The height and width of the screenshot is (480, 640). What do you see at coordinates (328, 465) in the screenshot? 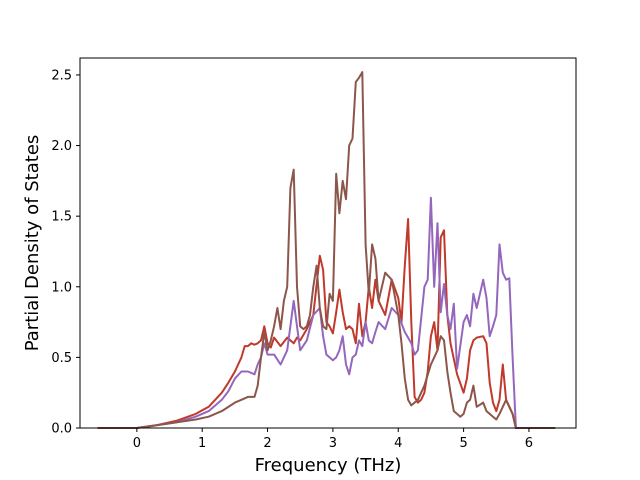
I see `x-axis-label: Frequency (THz)` at bounding box center [328, 465].